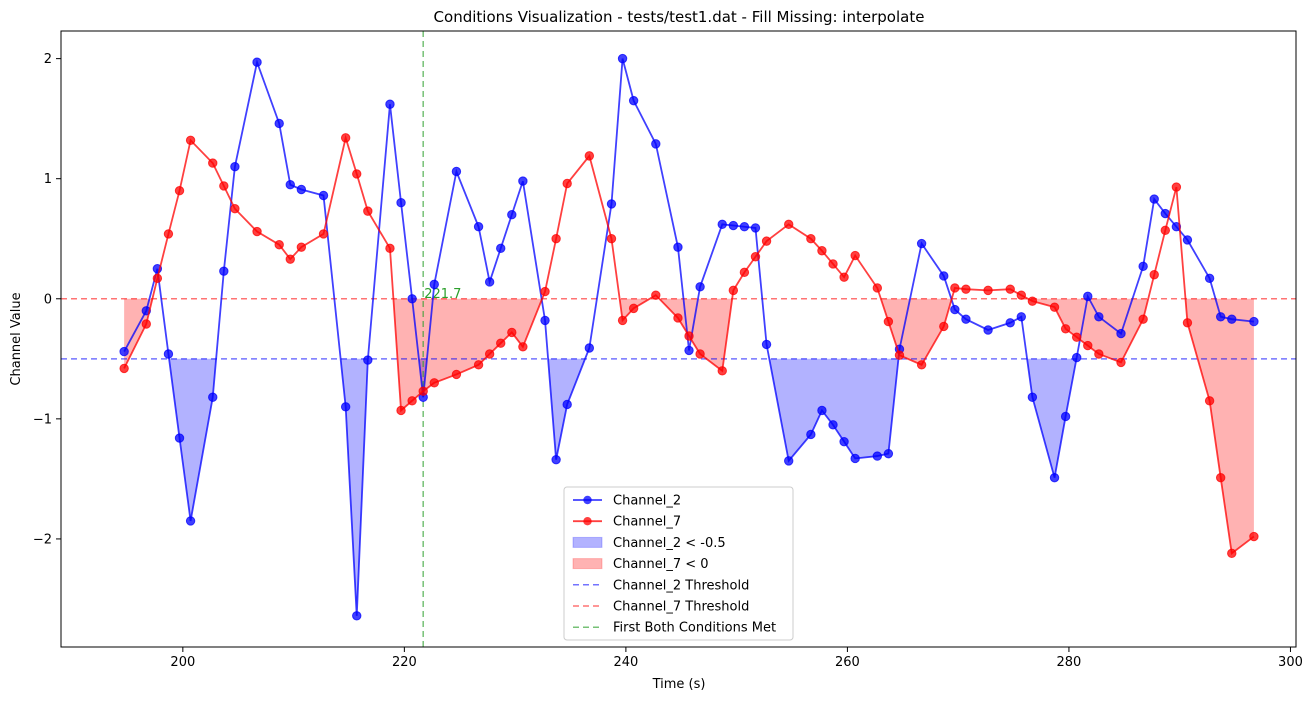 The width and height of the screenshot is (1309, 703). What do you see at coordinates (48, 59) in the screenshot?
I see `y-tick-label: 2` at bounding box center [48, 59].